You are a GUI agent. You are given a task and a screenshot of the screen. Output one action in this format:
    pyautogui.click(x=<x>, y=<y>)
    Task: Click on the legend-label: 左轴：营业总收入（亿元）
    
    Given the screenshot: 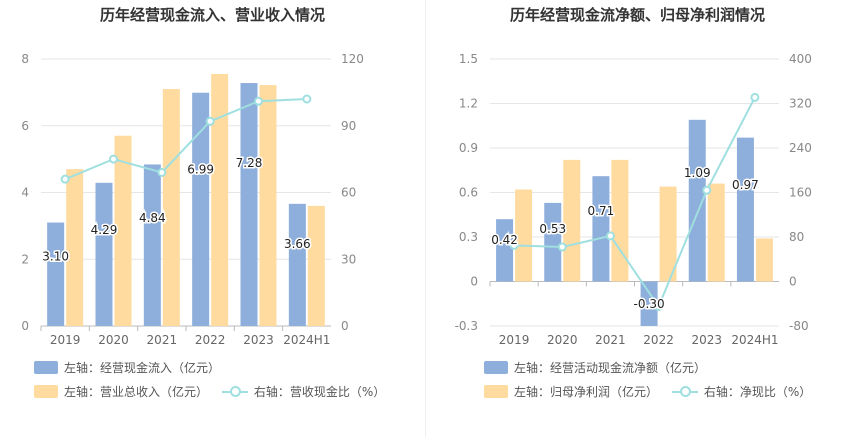 What is the action you would take?
    pyautogui.click(x=136, y=392)
    